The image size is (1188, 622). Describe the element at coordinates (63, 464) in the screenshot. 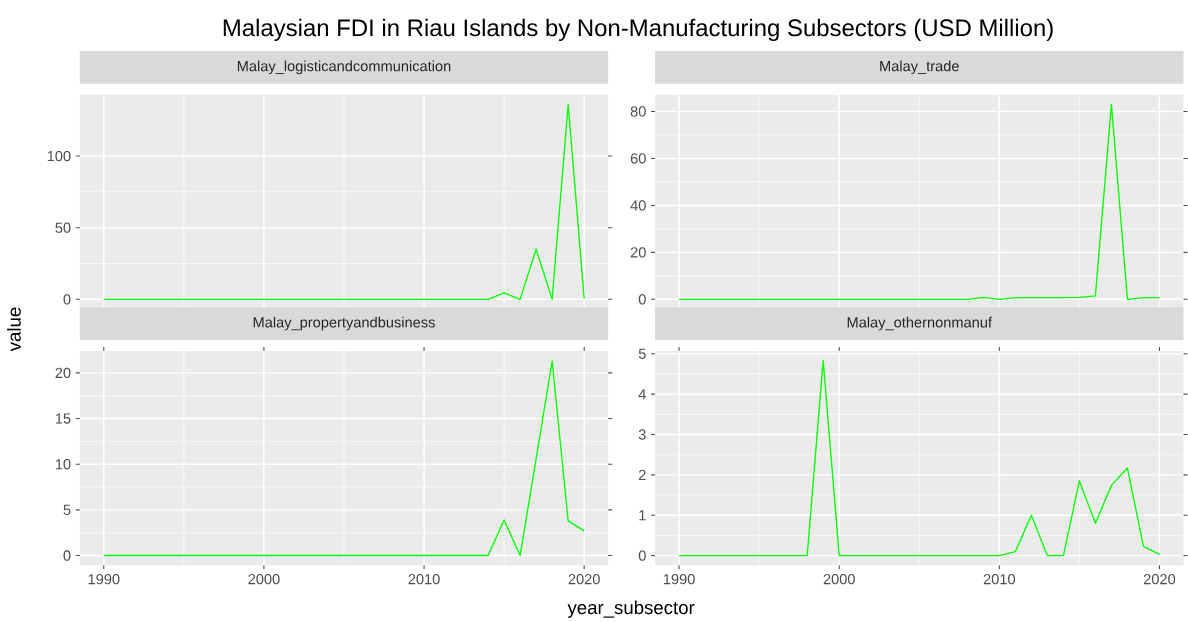

I see `y-tick-label: 10` at that location.